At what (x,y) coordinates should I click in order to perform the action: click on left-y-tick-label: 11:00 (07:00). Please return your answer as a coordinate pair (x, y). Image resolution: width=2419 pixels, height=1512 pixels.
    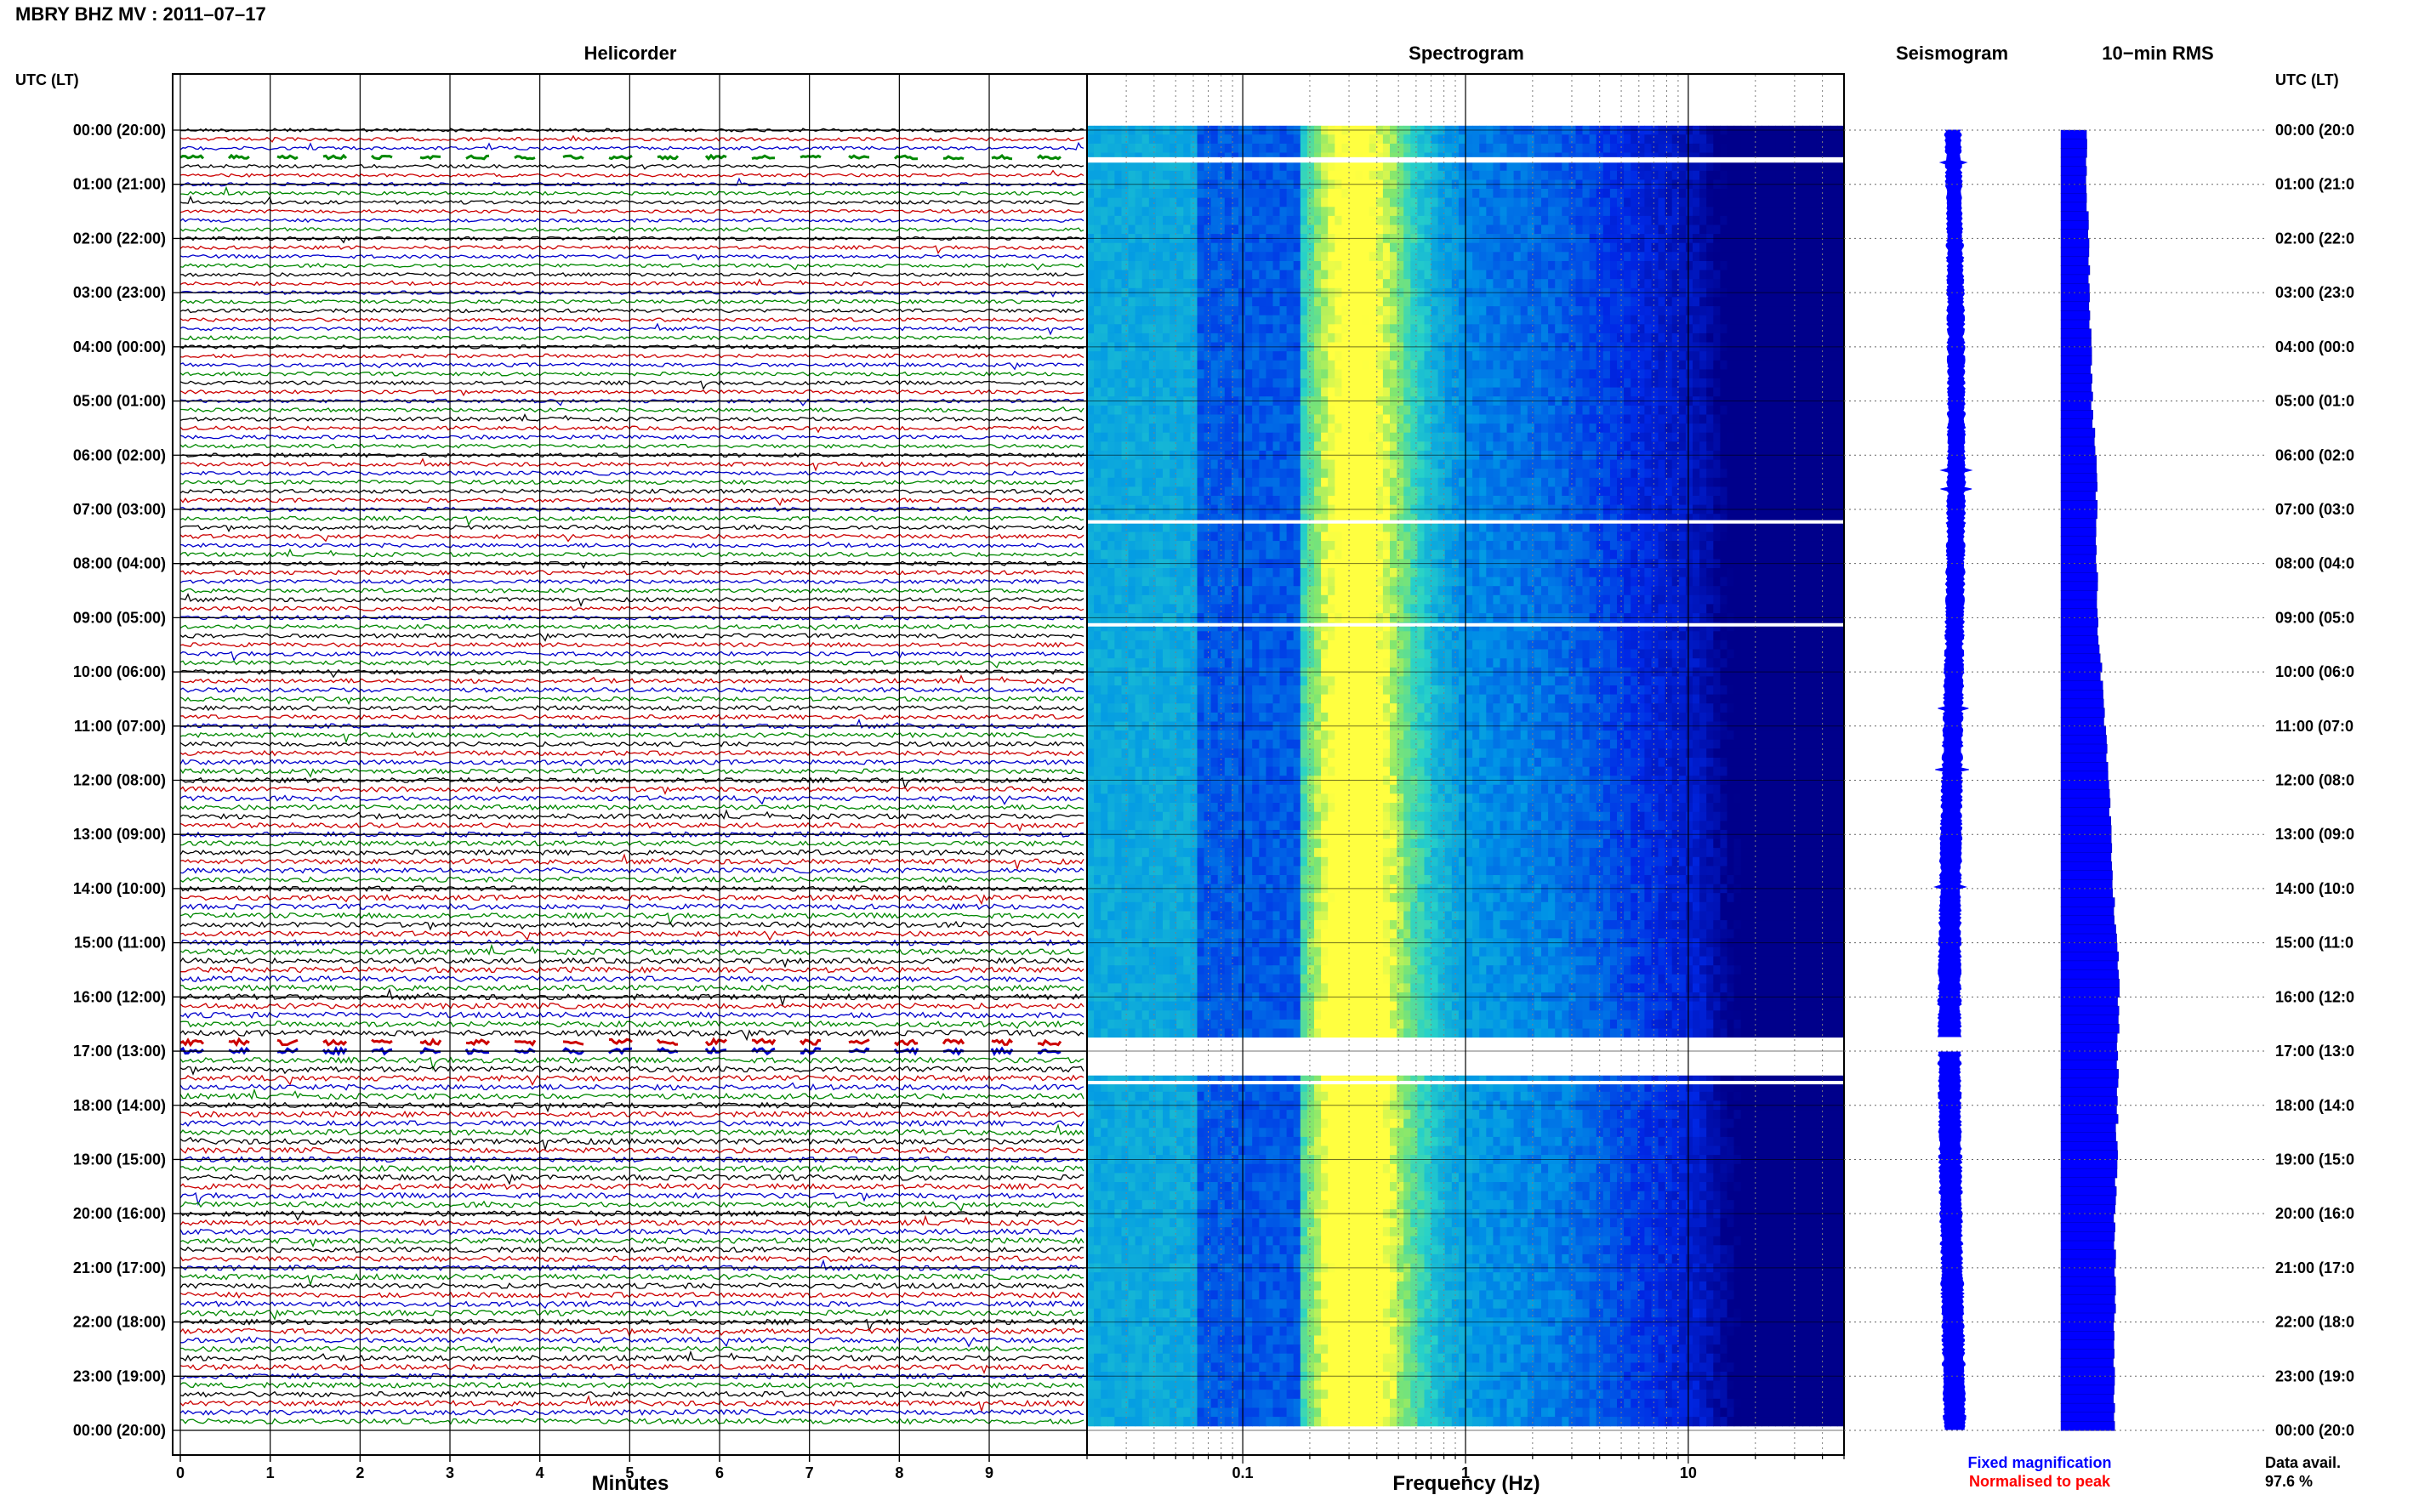
    Looking at the image, I should click on (120, 726).